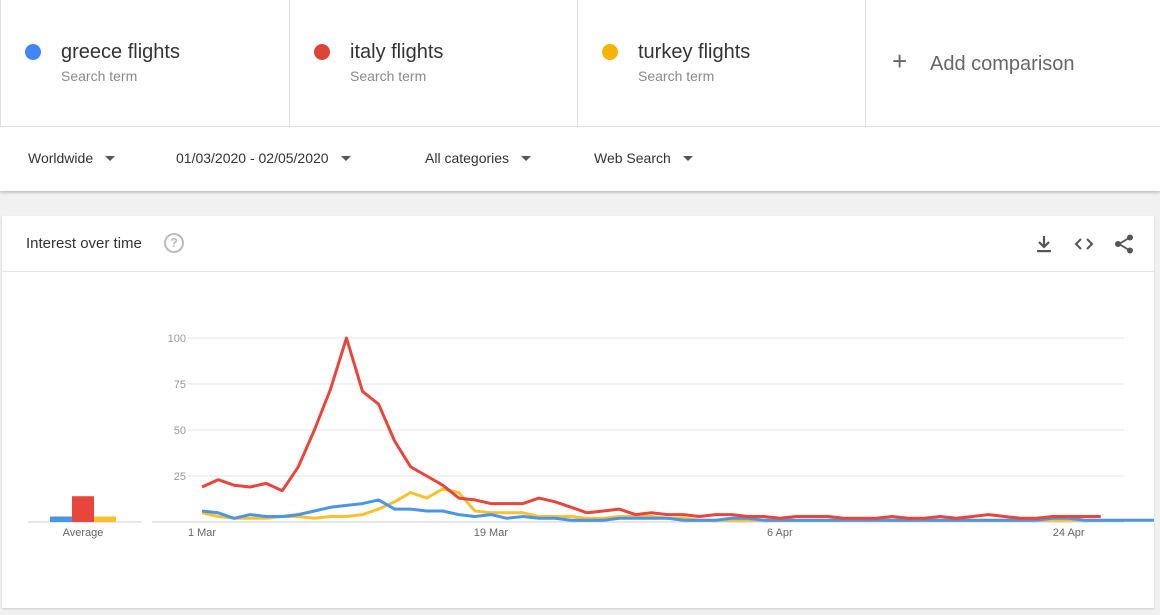  Describe the element at coordinates (84, 243) in the screenshot. I see `card-title: Interest over time` at that location.